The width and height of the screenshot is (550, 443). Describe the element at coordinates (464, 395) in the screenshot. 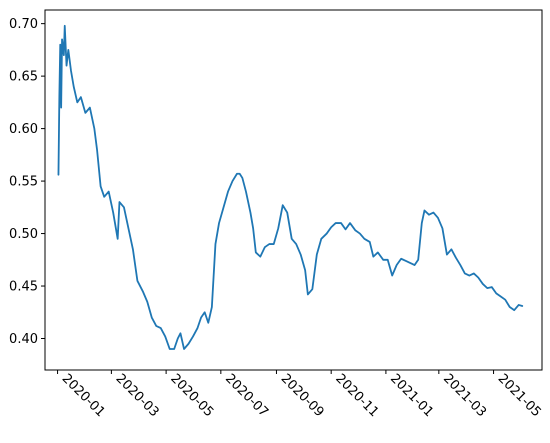

I see `x-tick-label: 2021-03` at that location.